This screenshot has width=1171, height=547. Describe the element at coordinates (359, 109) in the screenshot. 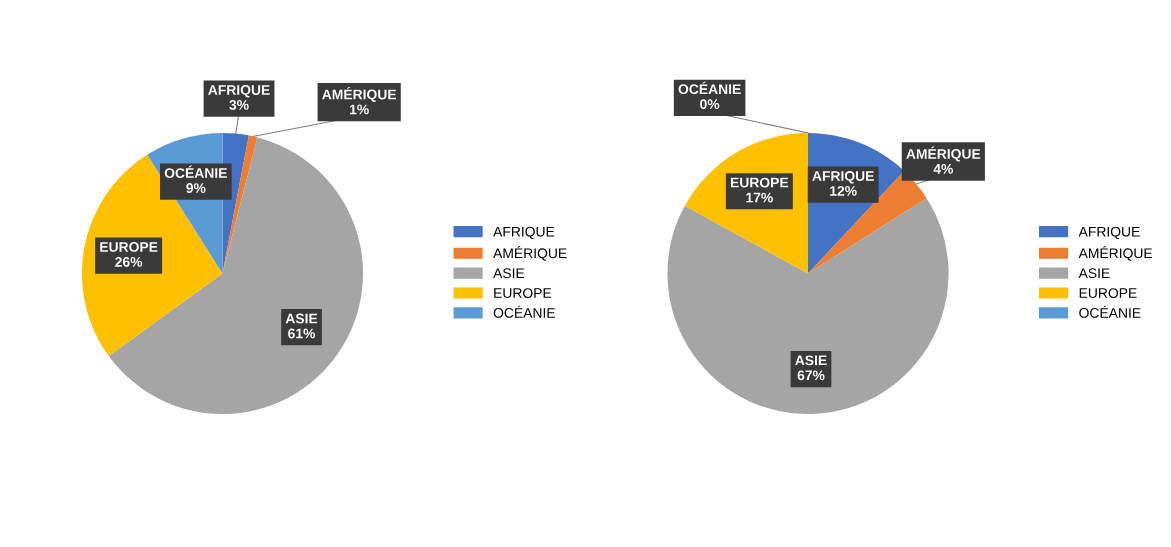

I see `data-label: 1%` at that location.